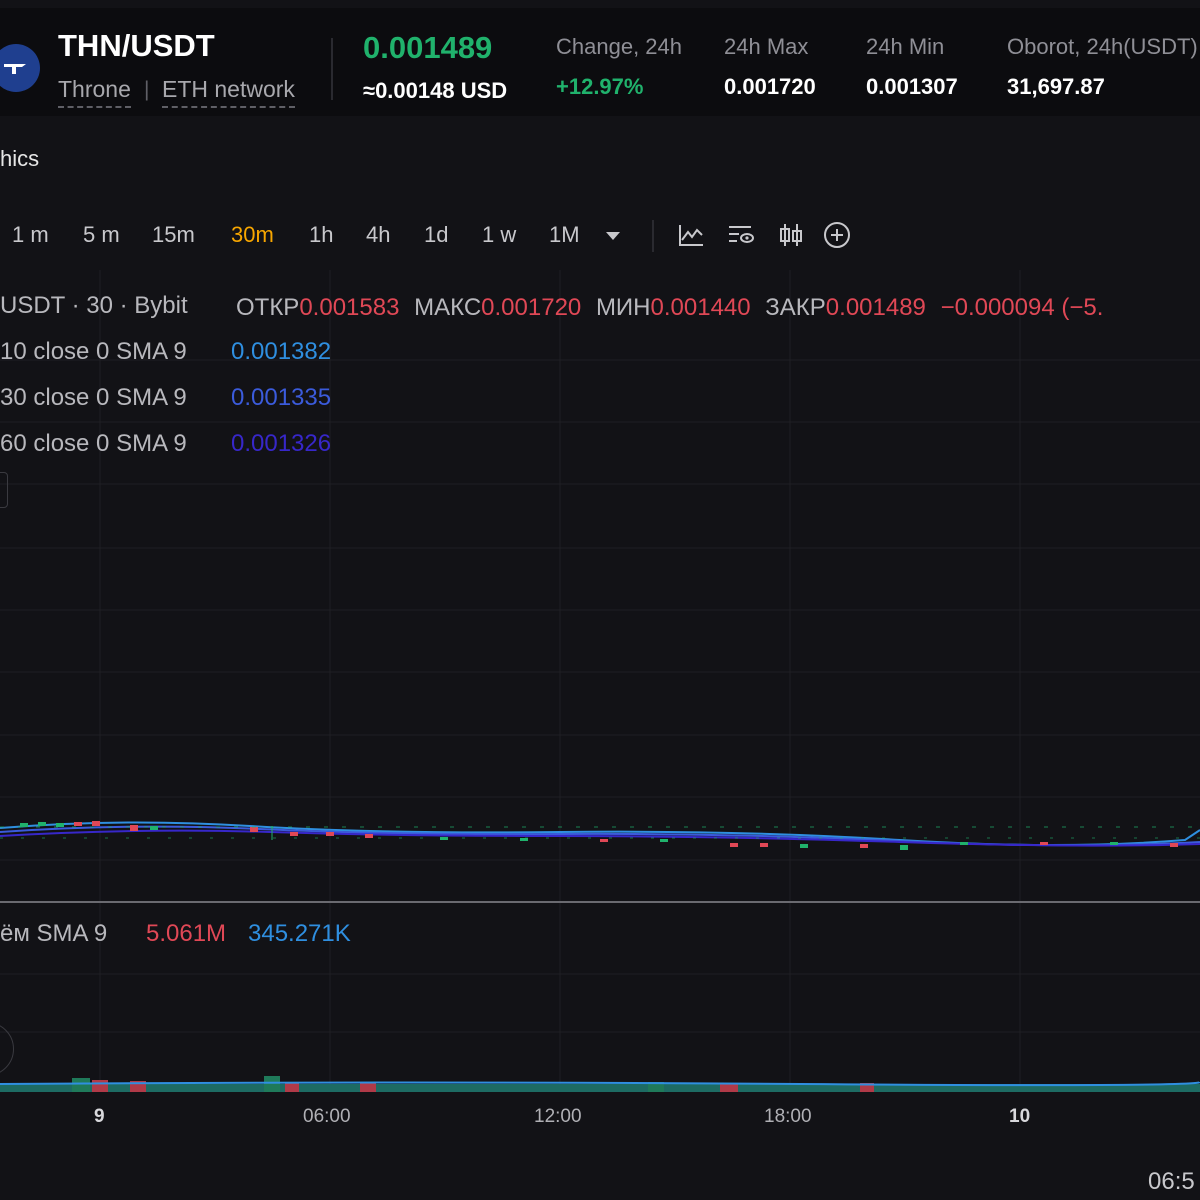 This screenshot has width=1200, height=1200. Describe the element at coordinates (228, 92) in the screenshot. I see `network-link: ETH network` at that location.